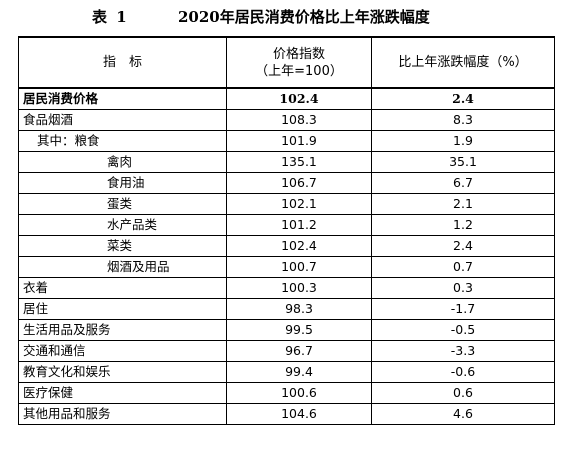 The image size is (572, 467). I want to click on row-change: 1.9, so click(463, 141).